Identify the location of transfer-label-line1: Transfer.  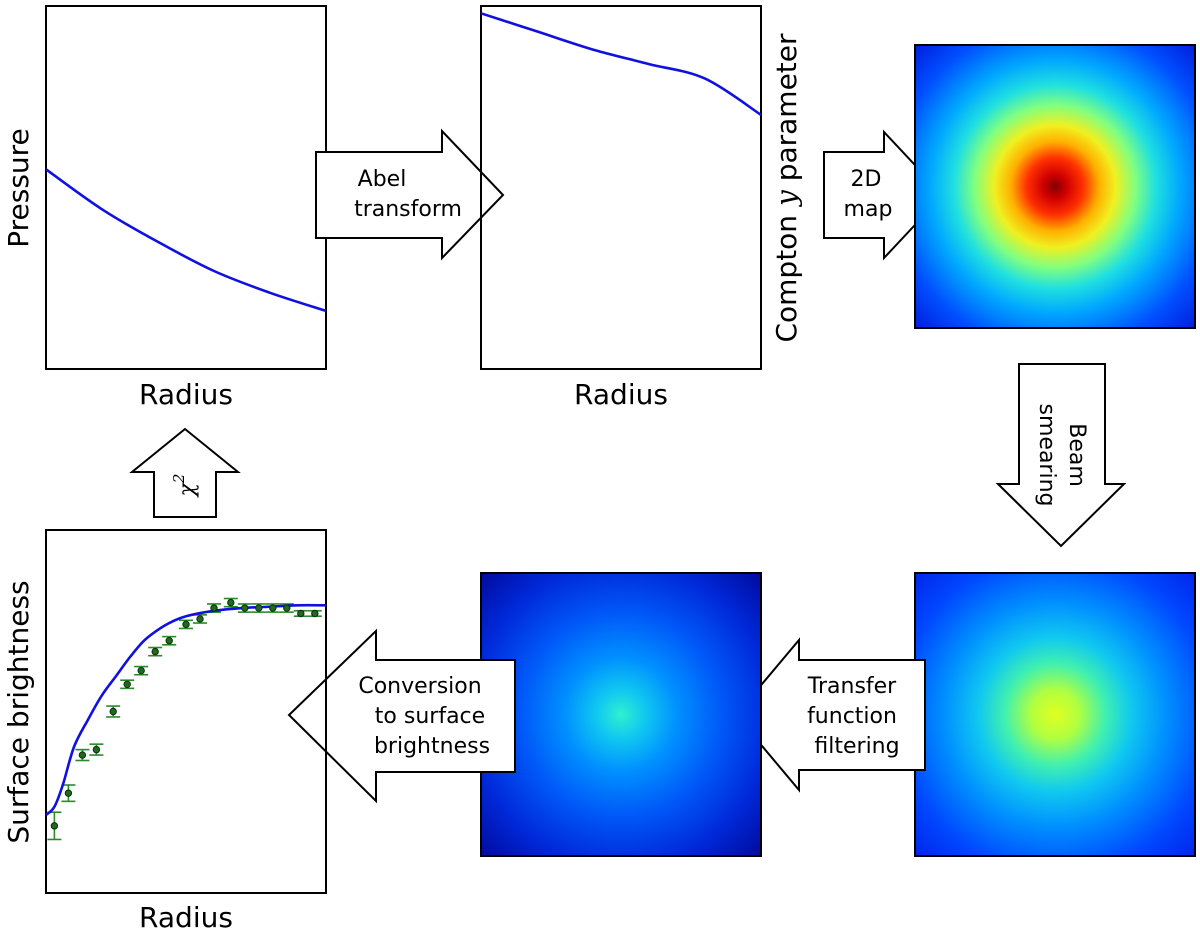
(852, 686).